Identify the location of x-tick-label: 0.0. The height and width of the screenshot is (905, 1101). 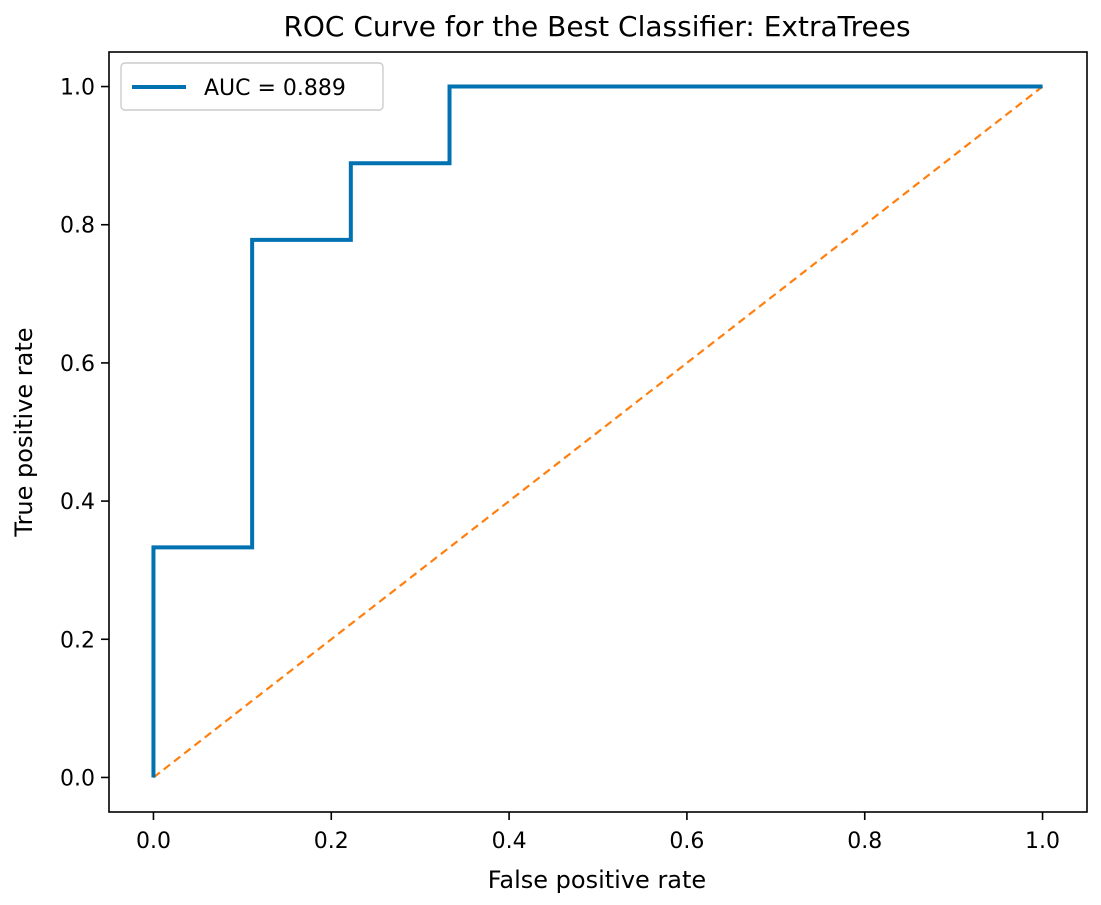
(153, 841).